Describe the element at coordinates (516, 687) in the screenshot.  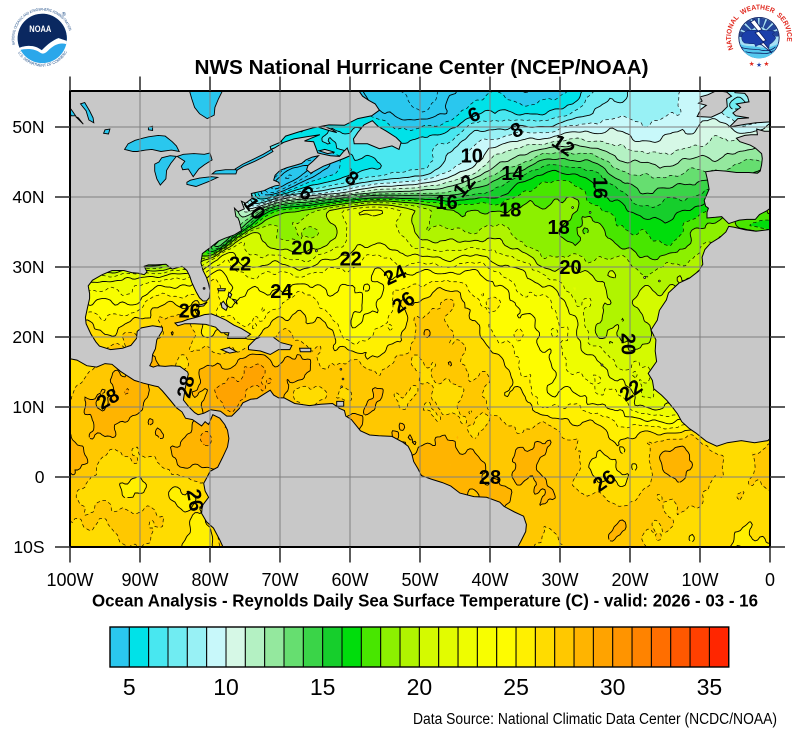
I see `svg-text: 25` at that location.